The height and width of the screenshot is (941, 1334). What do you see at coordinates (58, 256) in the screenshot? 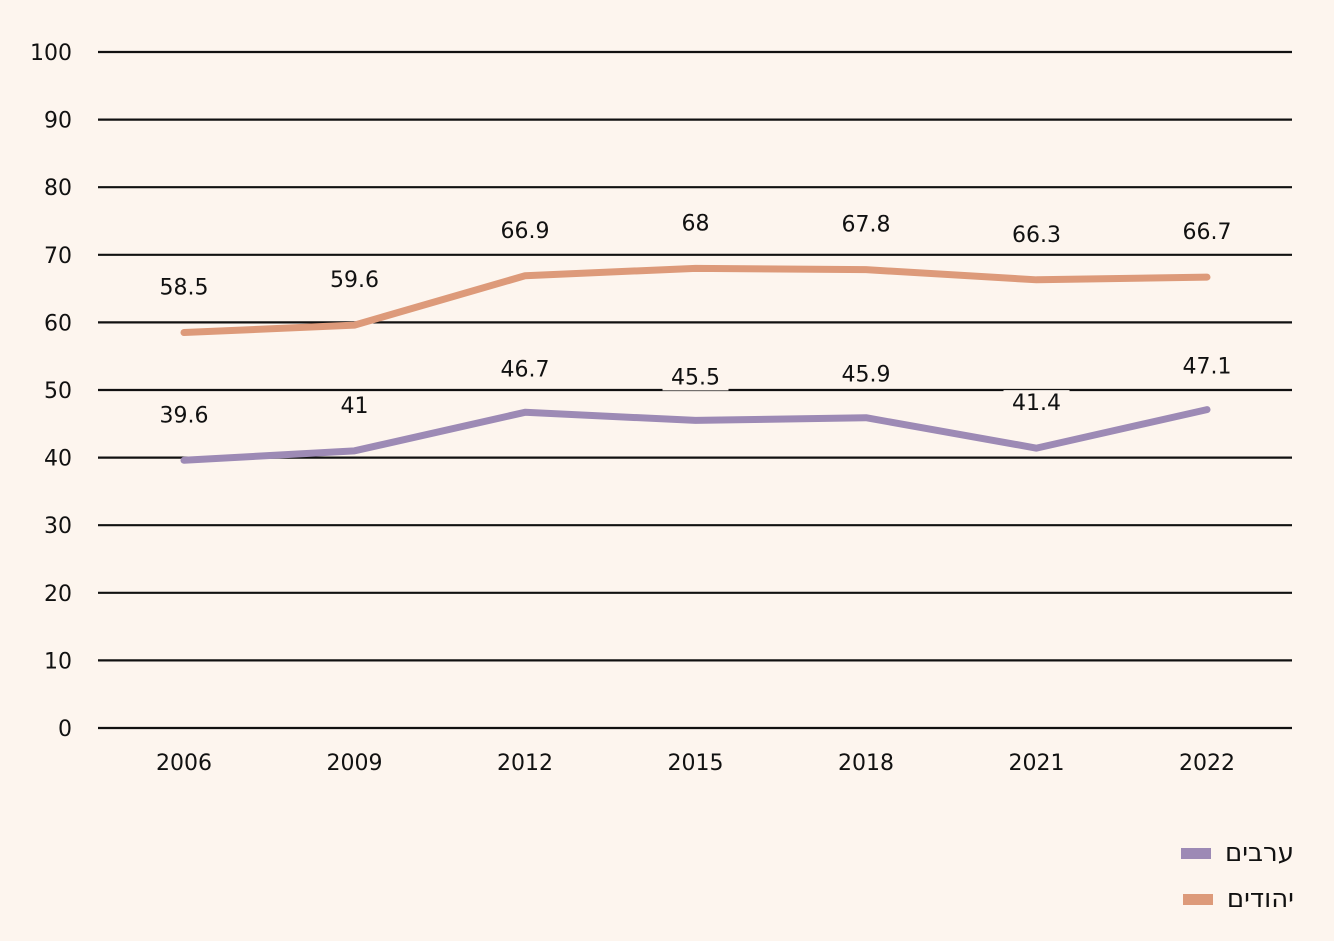
I see `y-tick-label: 70` at bounding box center [58, 256].